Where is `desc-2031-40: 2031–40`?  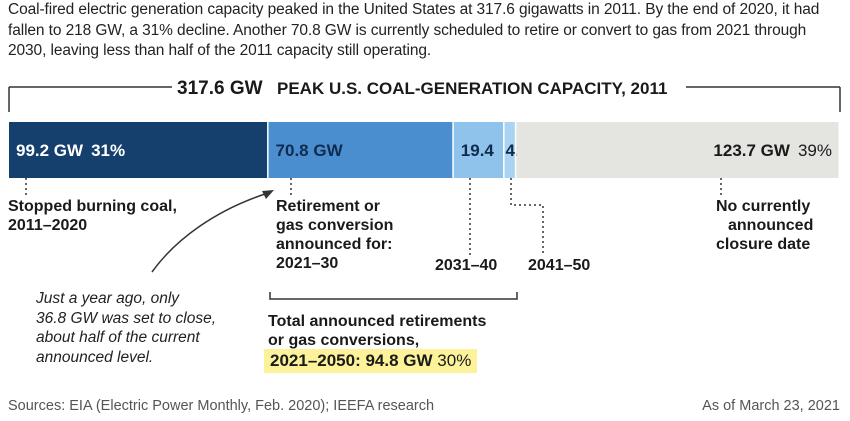
desc-2031-40: 2031–40 is located at coordinates (466, 265).